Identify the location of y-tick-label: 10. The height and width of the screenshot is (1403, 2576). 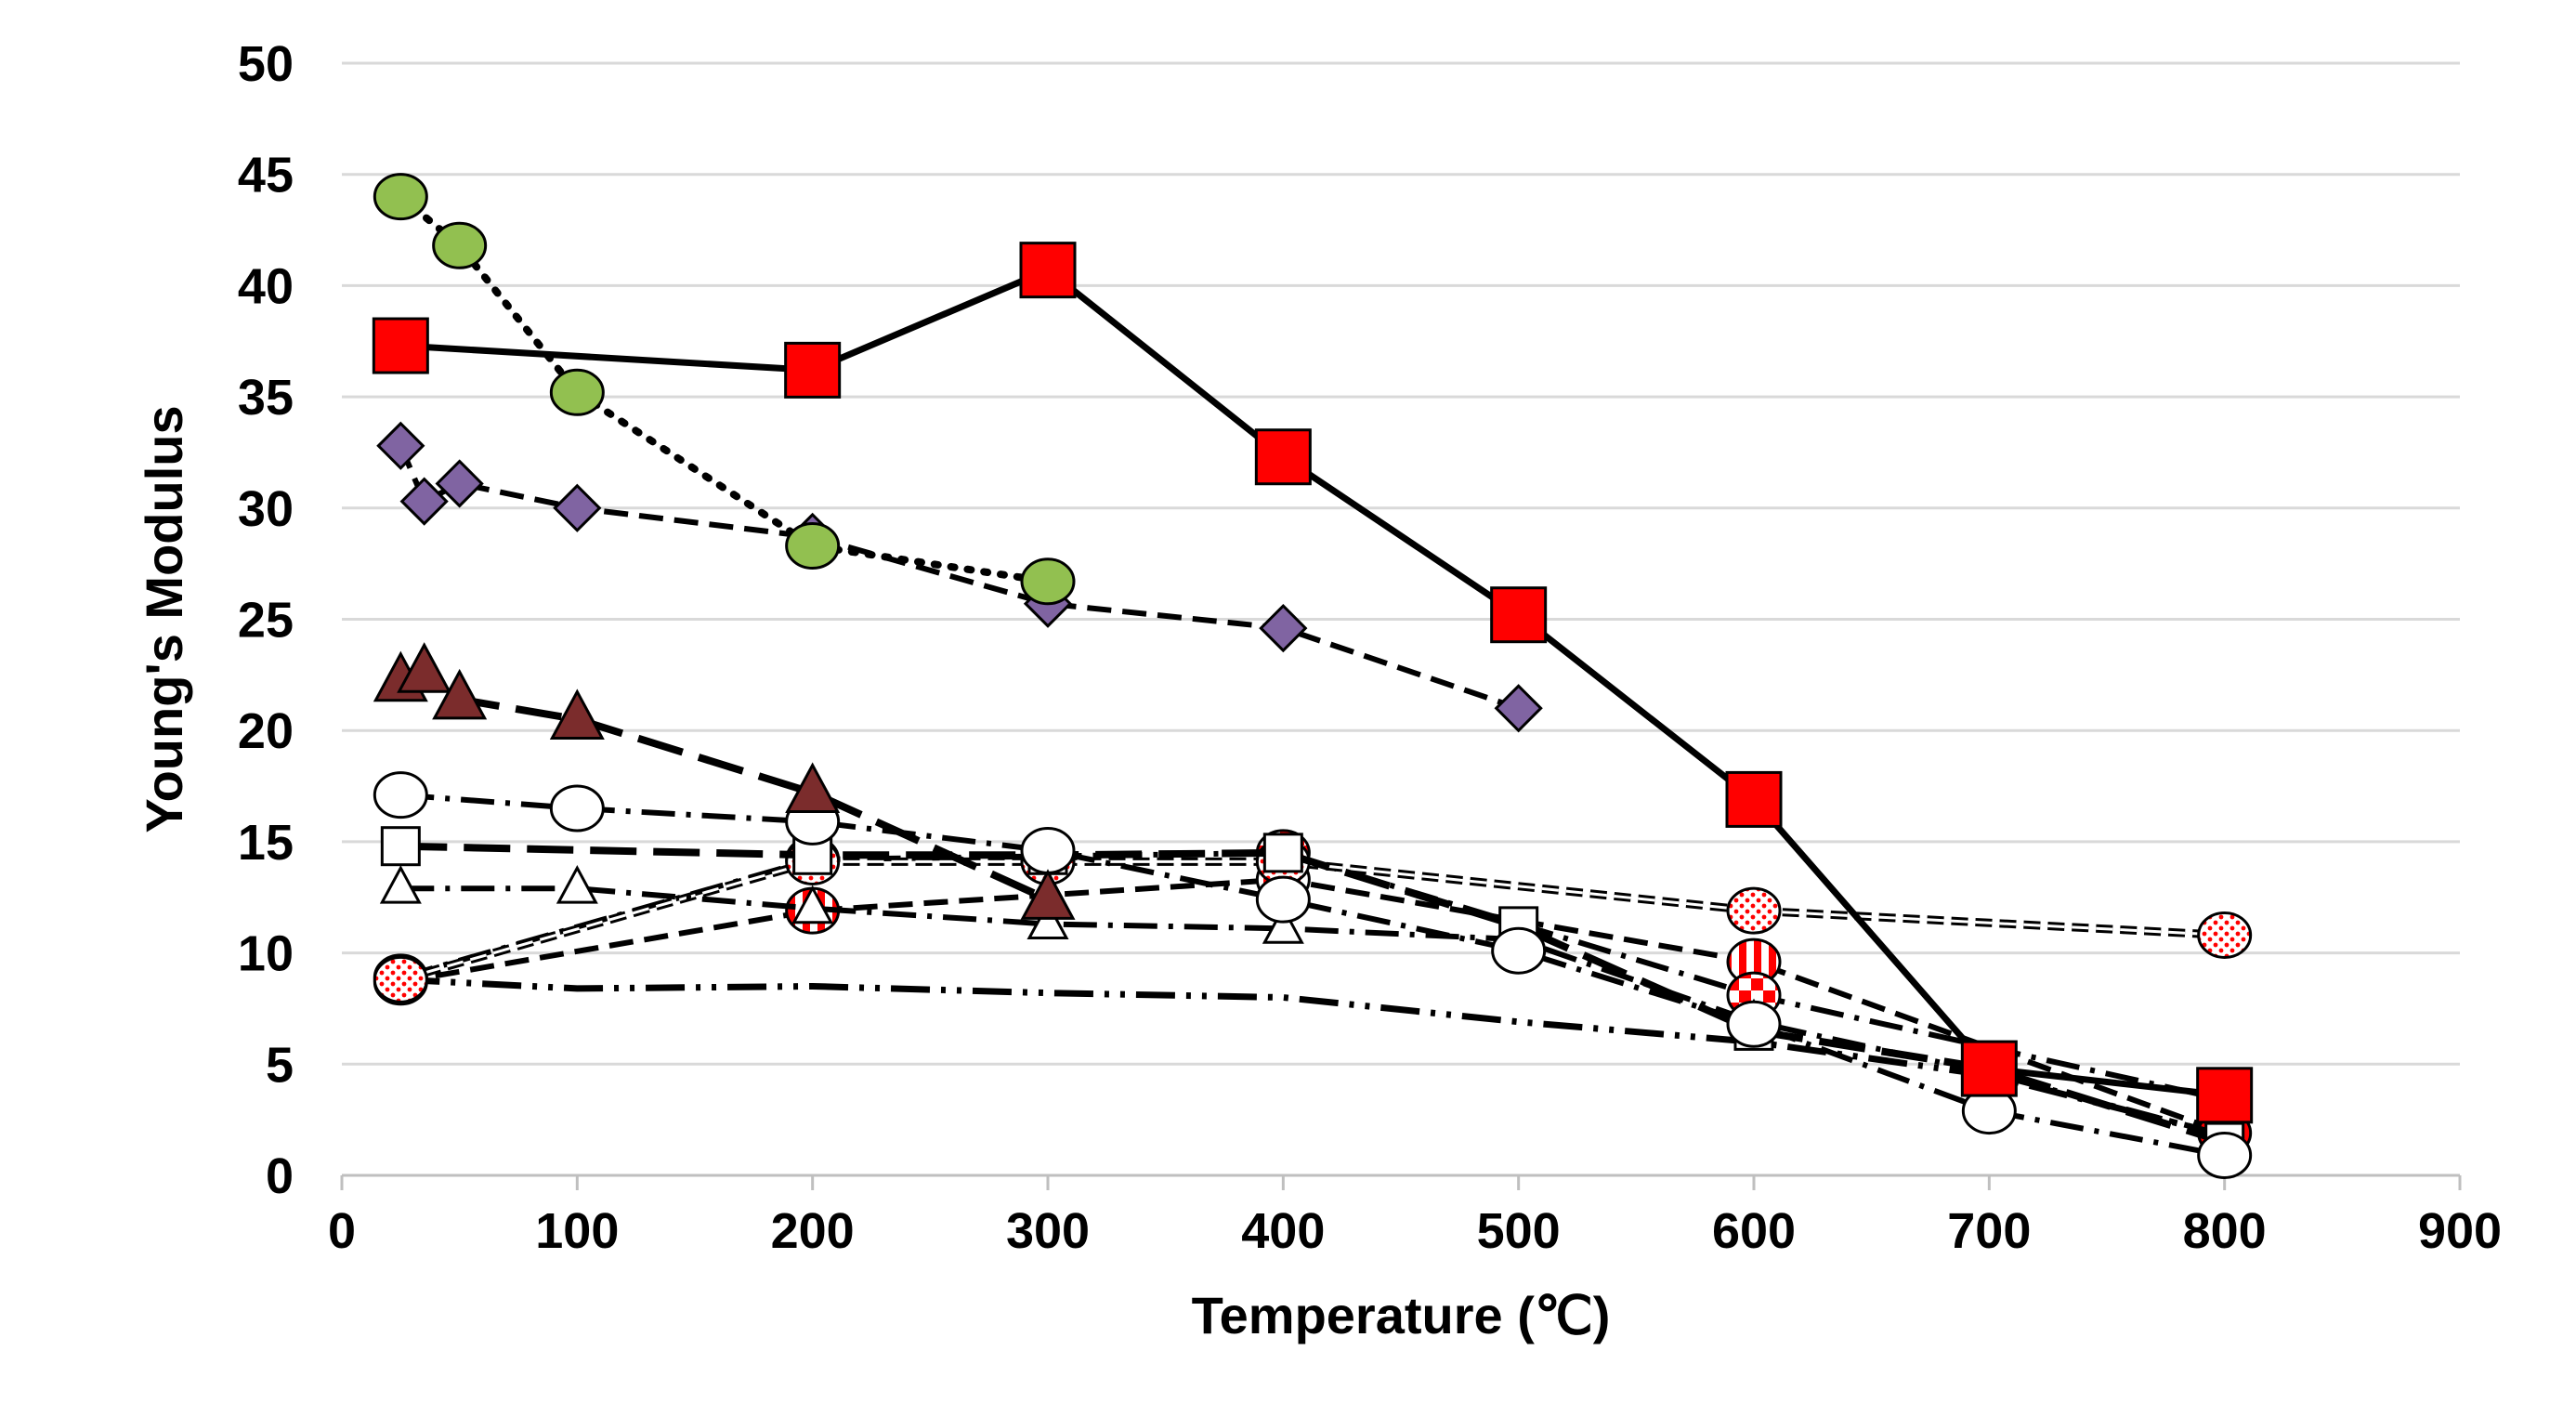
(266, 954).